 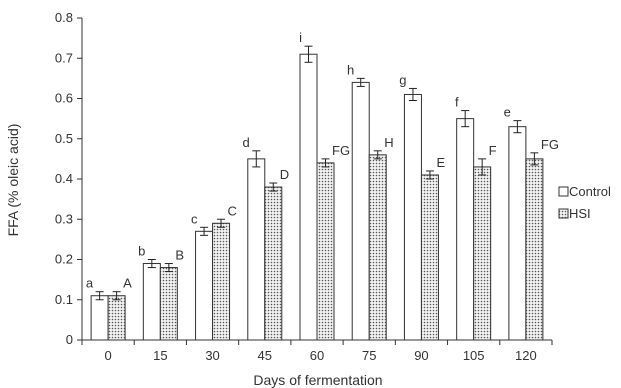 What do you see at coordinates (69, 339) in the screenshot?
I see `y-tick-label: 0` at bounding box center [69, 339].